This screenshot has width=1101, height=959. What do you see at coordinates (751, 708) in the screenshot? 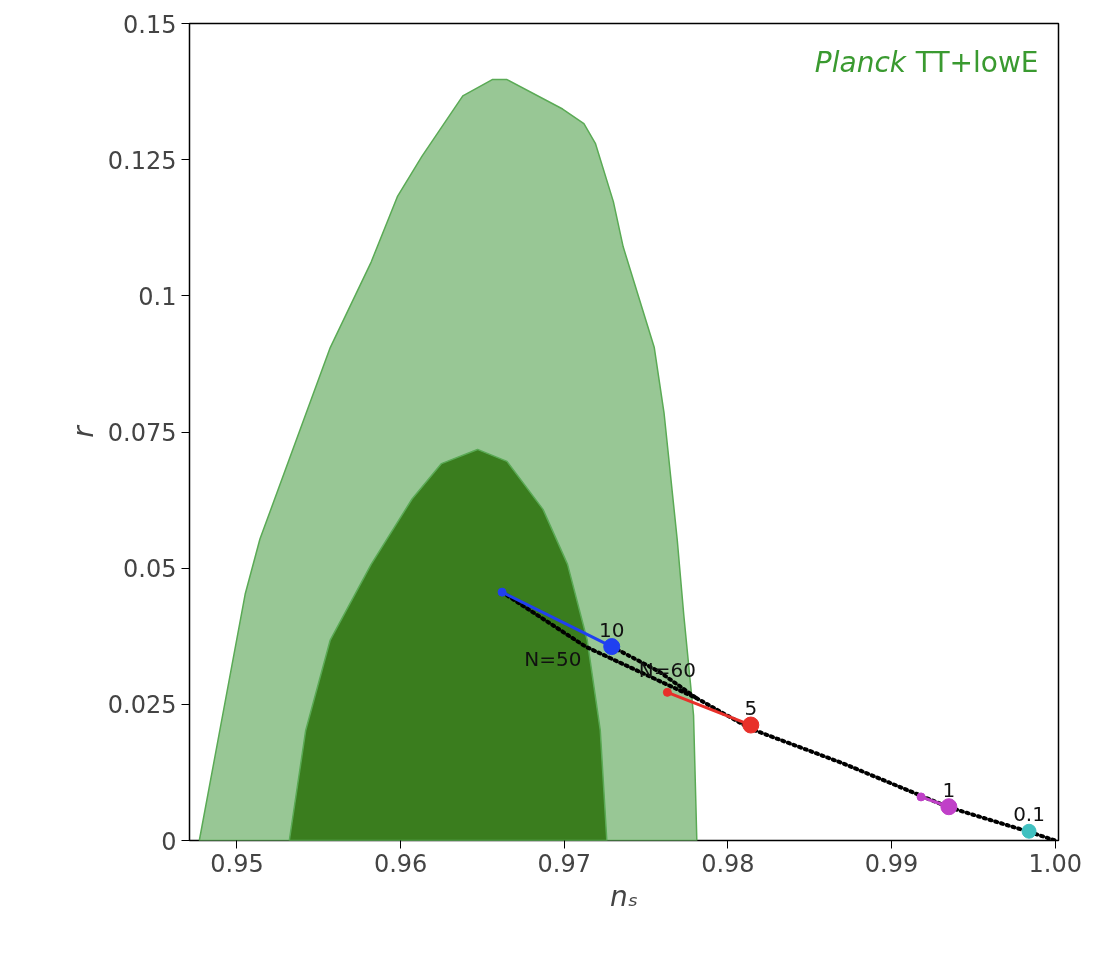
I see `annotation: 5` at bounding box center [751, 708].